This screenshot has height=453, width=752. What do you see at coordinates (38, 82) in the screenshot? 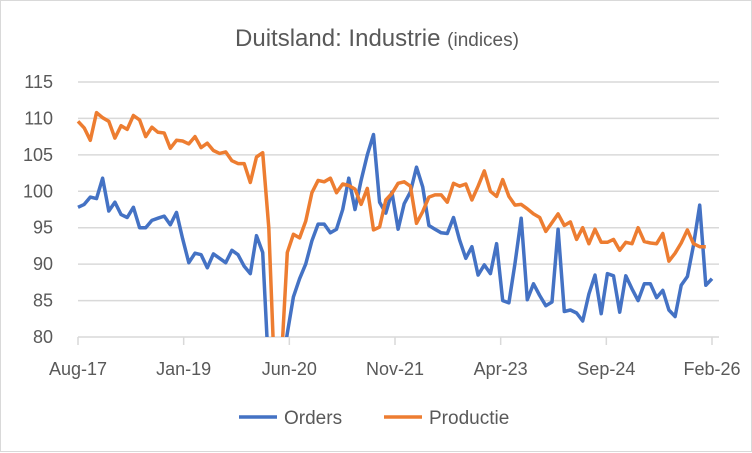
I see `y-tick-label: 115` at bounding box center [38, 82].